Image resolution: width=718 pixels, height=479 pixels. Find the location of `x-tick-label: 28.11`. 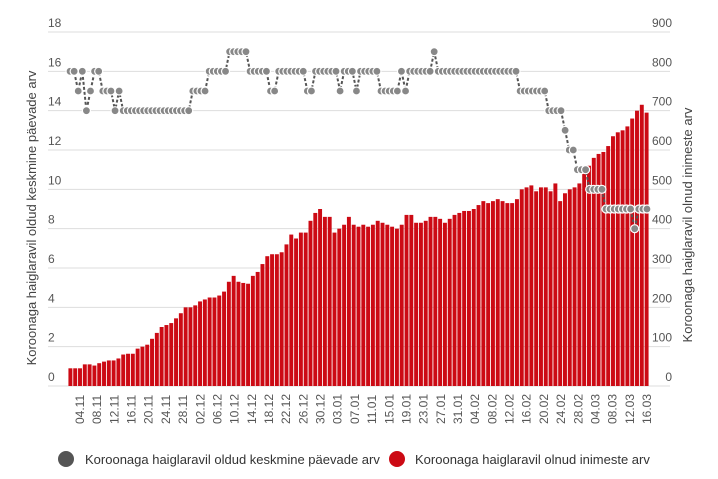

x-tick-label: 28.11 is located at coordinates (183, 409).